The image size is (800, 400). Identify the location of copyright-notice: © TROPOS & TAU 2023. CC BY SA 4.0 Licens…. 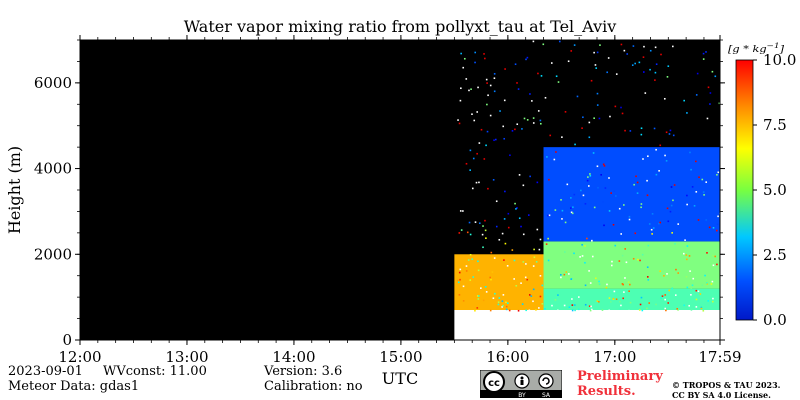
(726, 390).